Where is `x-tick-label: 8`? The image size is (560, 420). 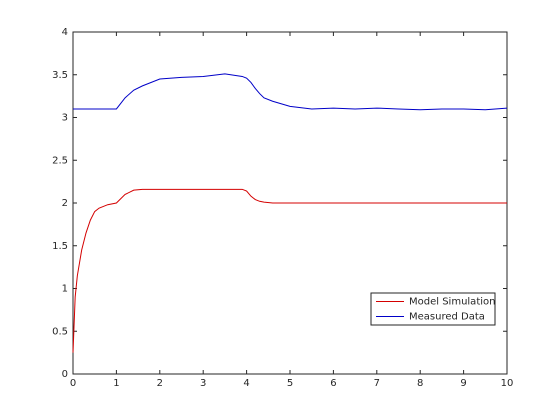 x-tick-label: 8 is located at coordinates (420, 383).